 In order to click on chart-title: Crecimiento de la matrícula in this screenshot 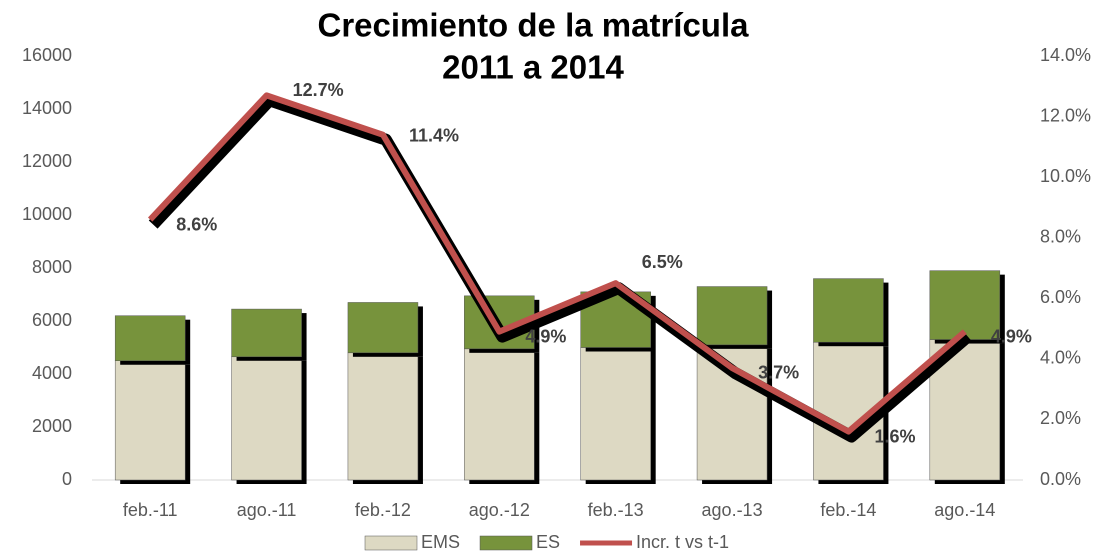, I will do `click(534, 25)`.